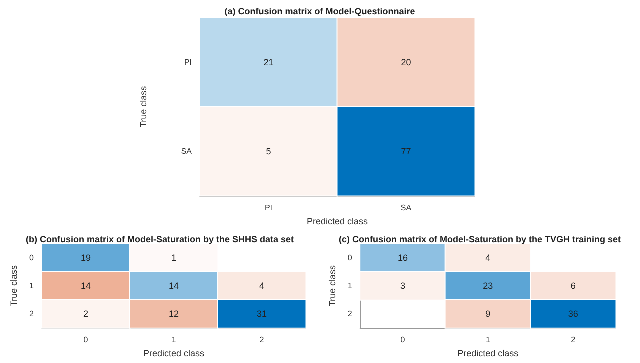  I want to click on data-label: 77, so click(406, 151).